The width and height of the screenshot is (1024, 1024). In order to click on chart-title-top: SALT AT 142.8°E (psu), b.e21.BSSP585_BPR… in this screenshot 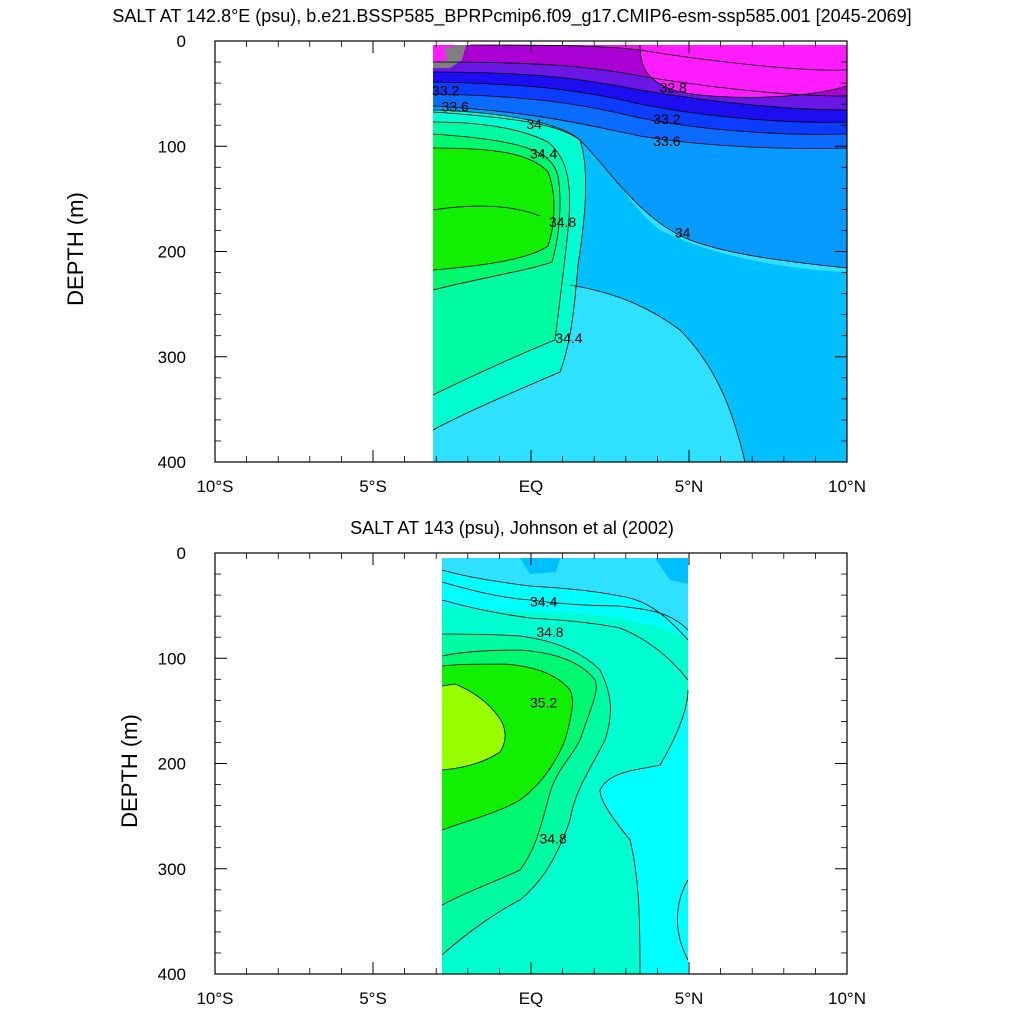, I will do `click(512, 16)`.